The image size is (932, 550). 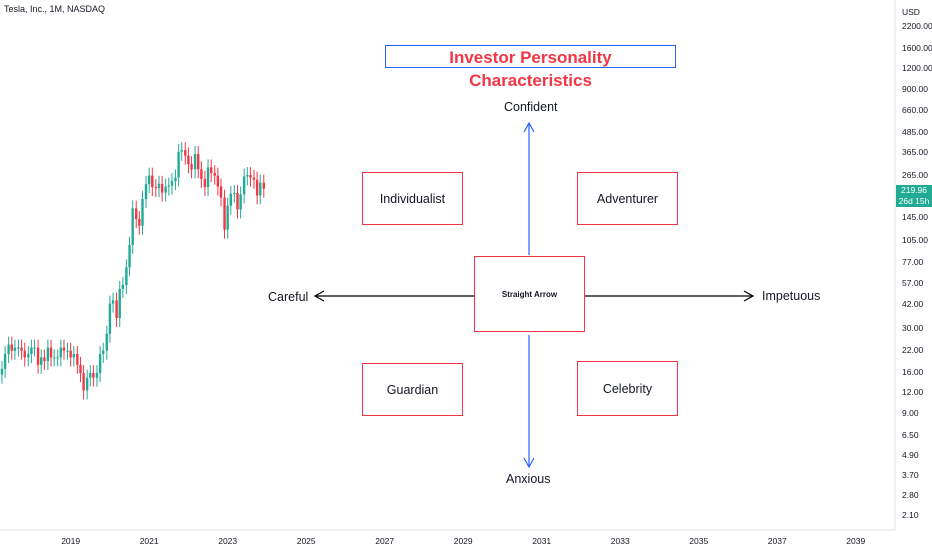 What do you see at coordinates (288, 297) in the screenshot?
I see `careful-label: Careful` at bounding box center [288, 297].